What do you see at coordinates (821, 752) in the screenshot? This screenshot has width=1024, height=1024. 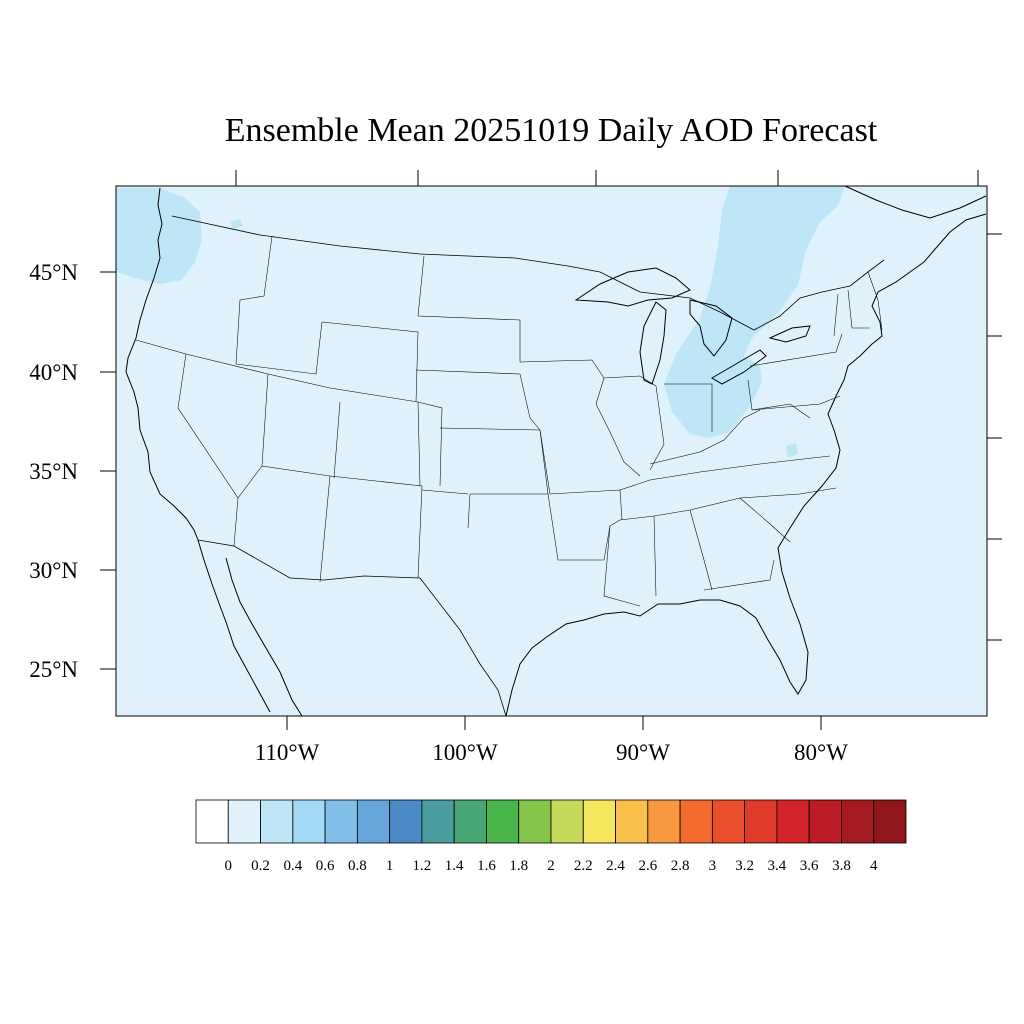 I see `lon-label: 80°W` at bounding box center [821, 752].